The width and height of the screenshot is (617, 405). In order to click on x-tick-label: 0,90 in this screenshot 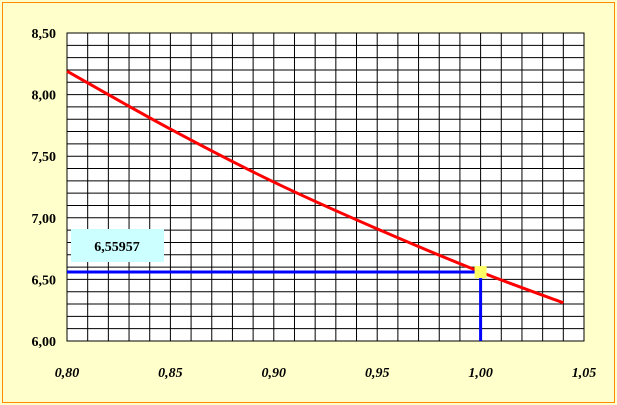, I will do `click(274, 373)`.